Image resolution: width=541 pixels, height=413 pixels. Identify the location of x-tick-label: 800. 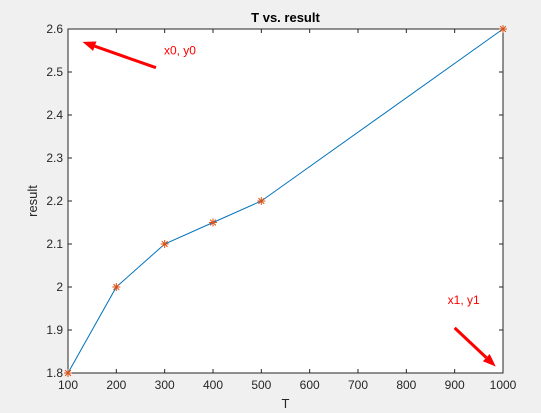
(406, 385).